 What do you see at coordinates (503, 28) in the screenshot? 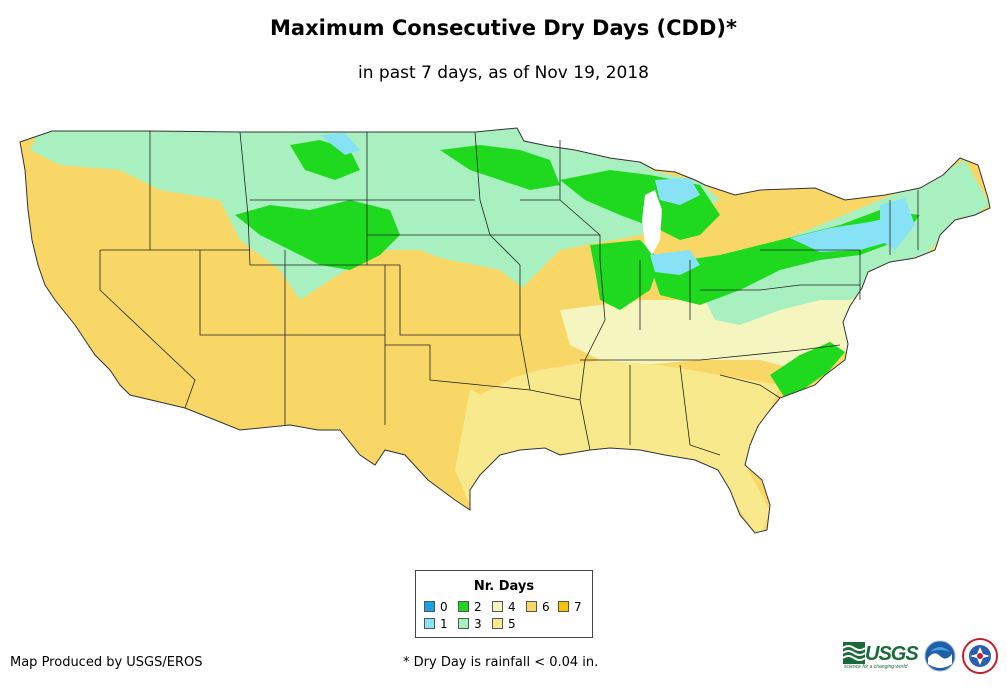
I see `map-title: Maximum Consecutive Dry Days (CDD)*` at bounding box center [503, 28].